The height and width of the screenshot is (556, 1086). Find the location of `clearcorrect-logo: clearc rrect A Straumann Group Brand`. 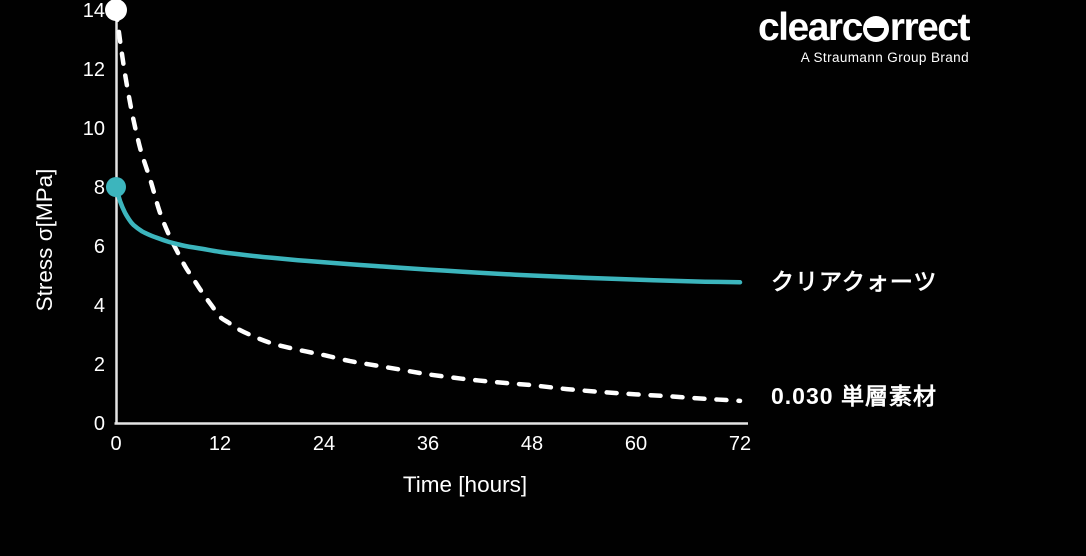

clearcorrect-logo: clearc rrect A Straumann Group Brand is located at coordinates (864, 35).